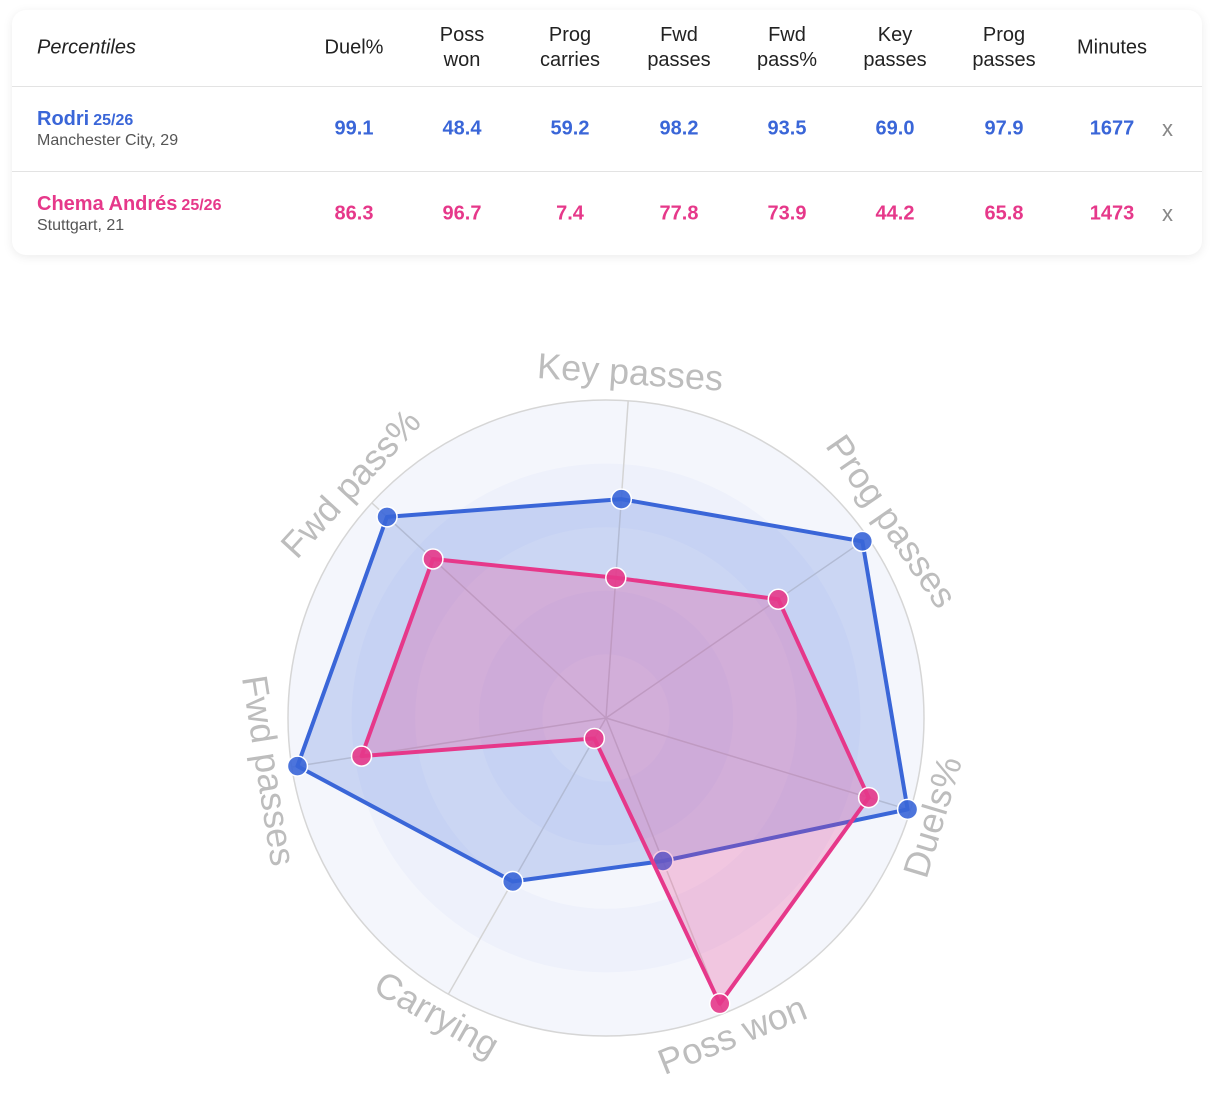 Image resolution: width=1226 pixels, height=1104 pixels. I want to click on column-header: Duel%, so click(354, 48).